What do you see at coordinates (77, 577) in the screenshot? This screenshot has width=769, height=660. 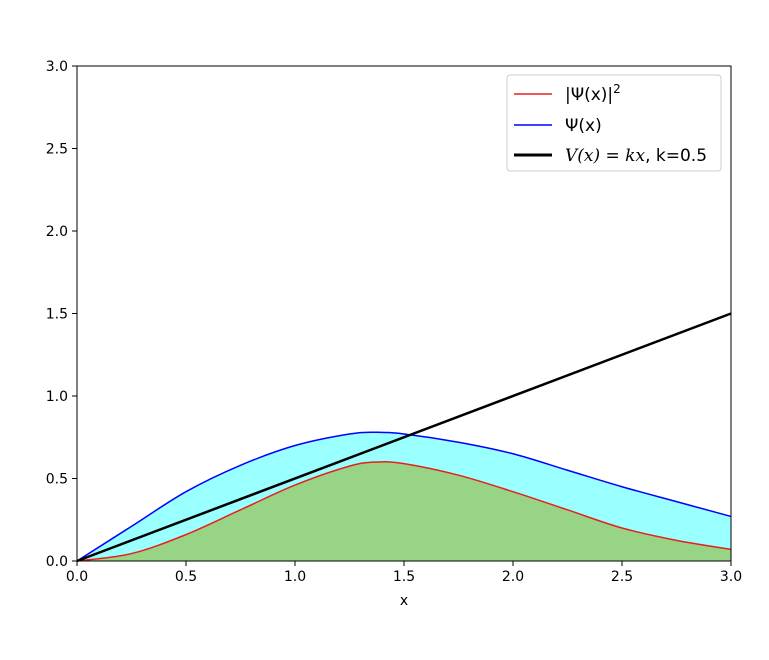 I see `x-tick-label: 0.0` at bounding box center [77, 577].